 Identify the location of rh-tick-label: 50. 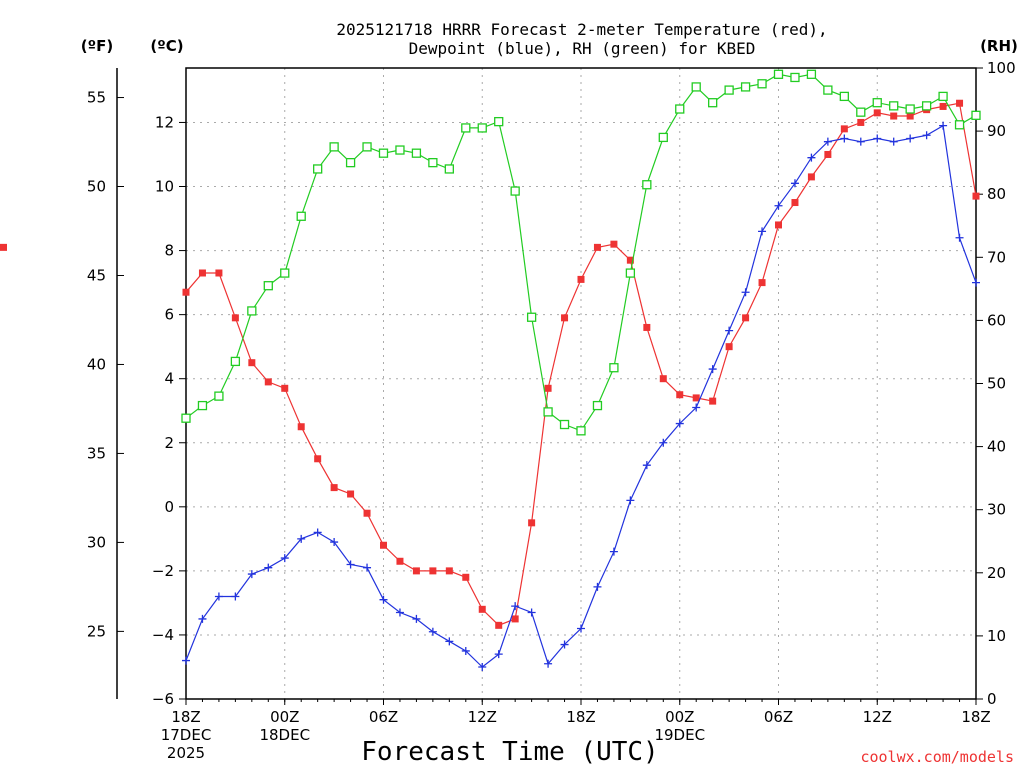
(996, 384).